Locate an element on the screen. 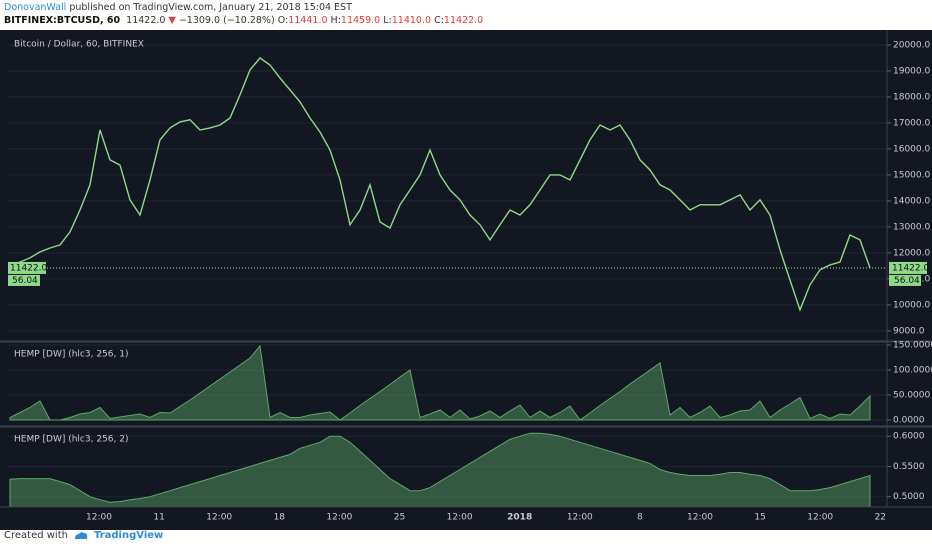 The width and height of the screenshot is (932, 550). y-tick-label: 12000.0 is located at coordinates (911, 253).